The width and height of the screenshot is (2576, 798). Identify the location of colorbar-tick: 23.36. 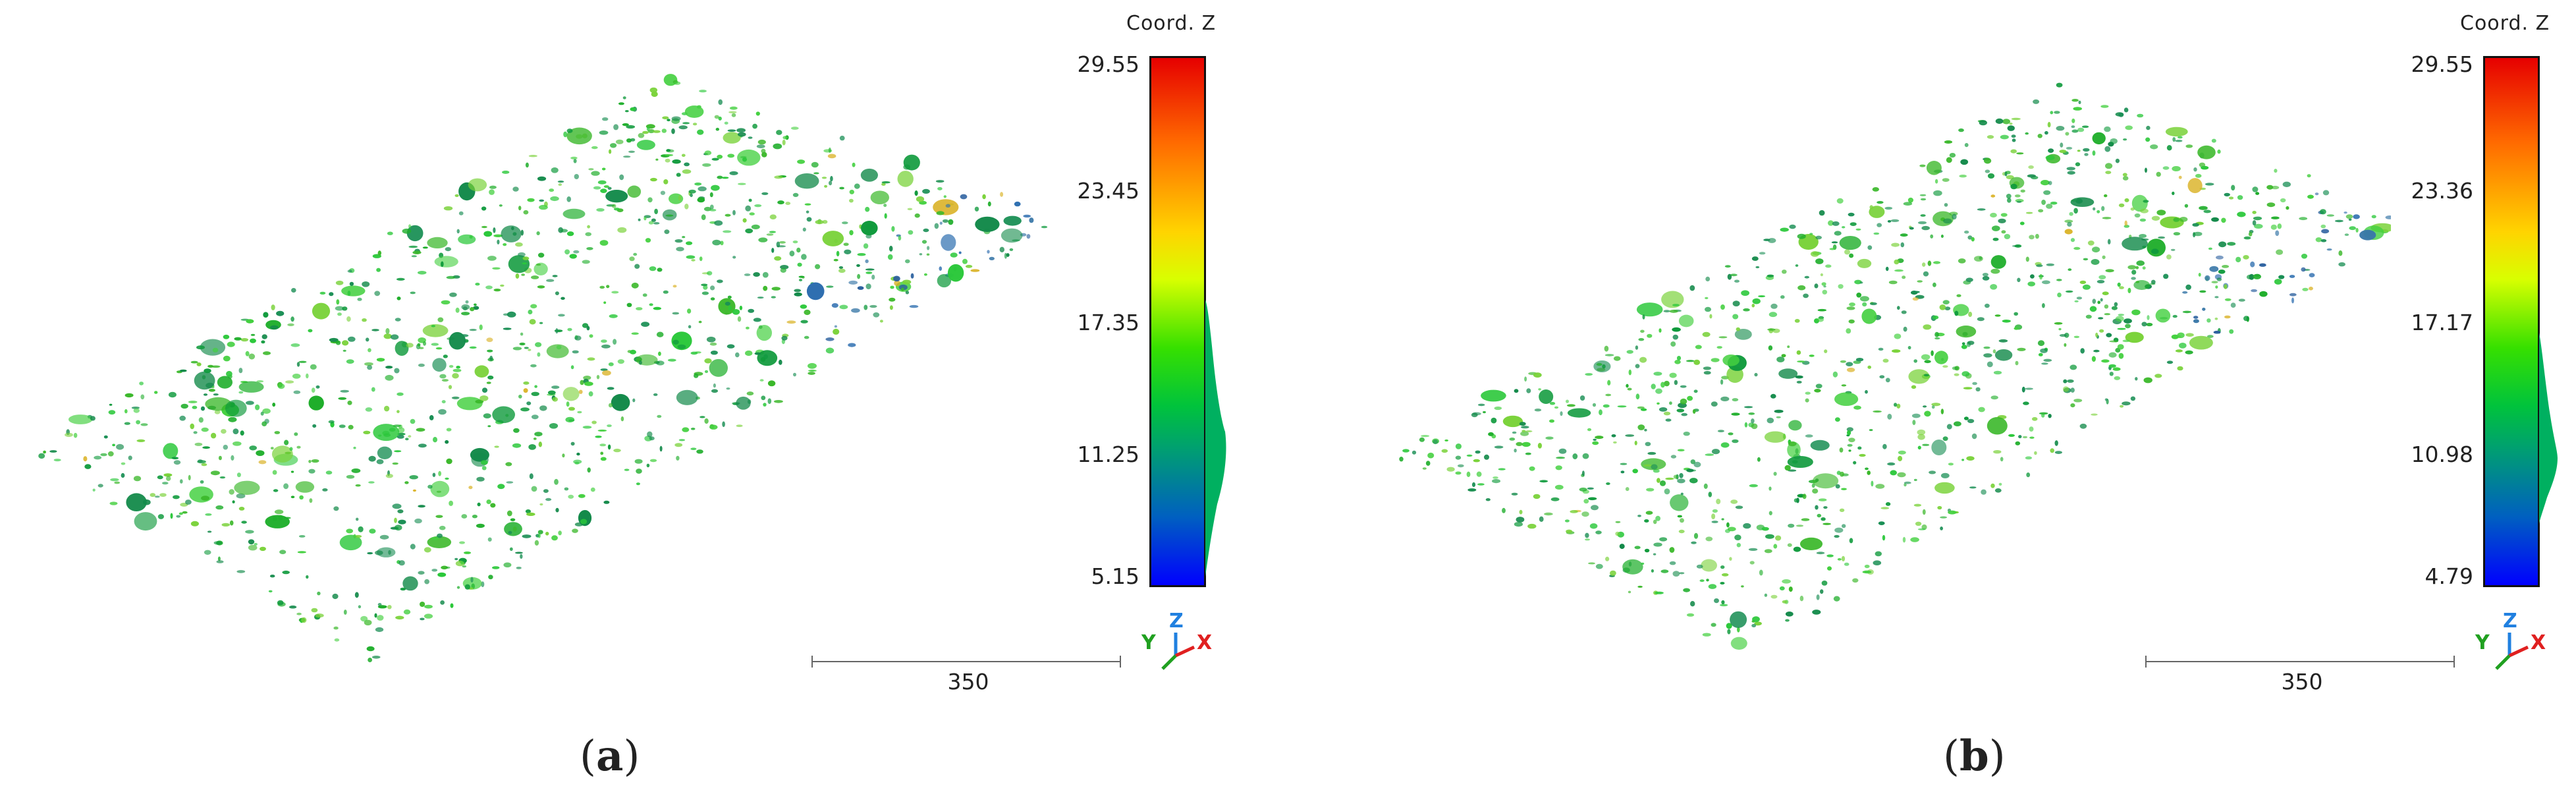
(2442, 191).